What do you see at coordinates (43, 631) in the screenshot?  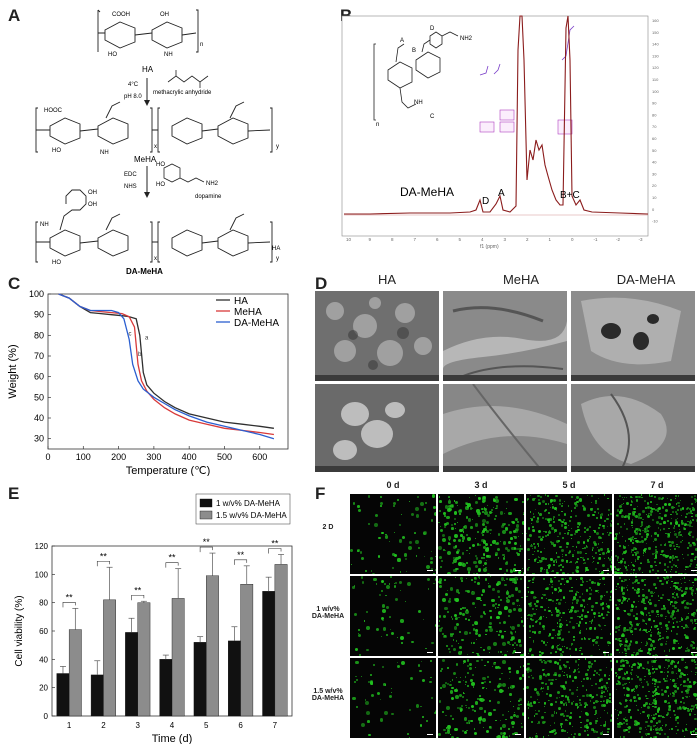 I see `viability-y-tick-label: 60` at bounding box center [43, 631].